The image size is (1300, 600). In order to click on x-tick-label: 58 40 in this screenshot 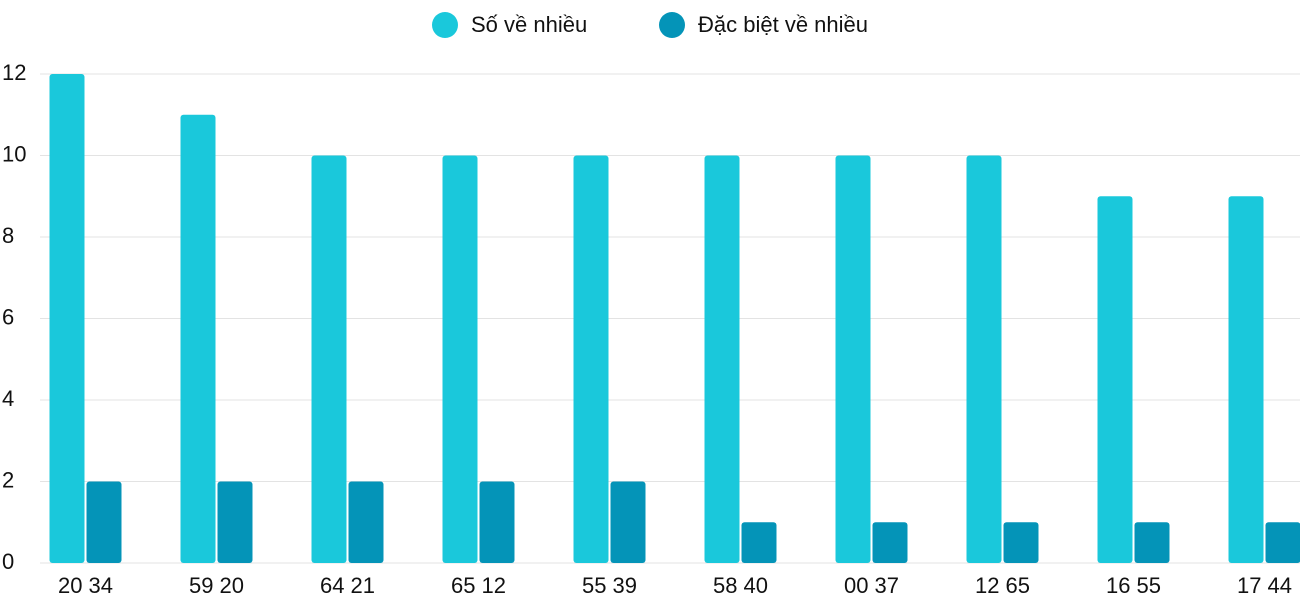, I will do `click(740, 585)`.